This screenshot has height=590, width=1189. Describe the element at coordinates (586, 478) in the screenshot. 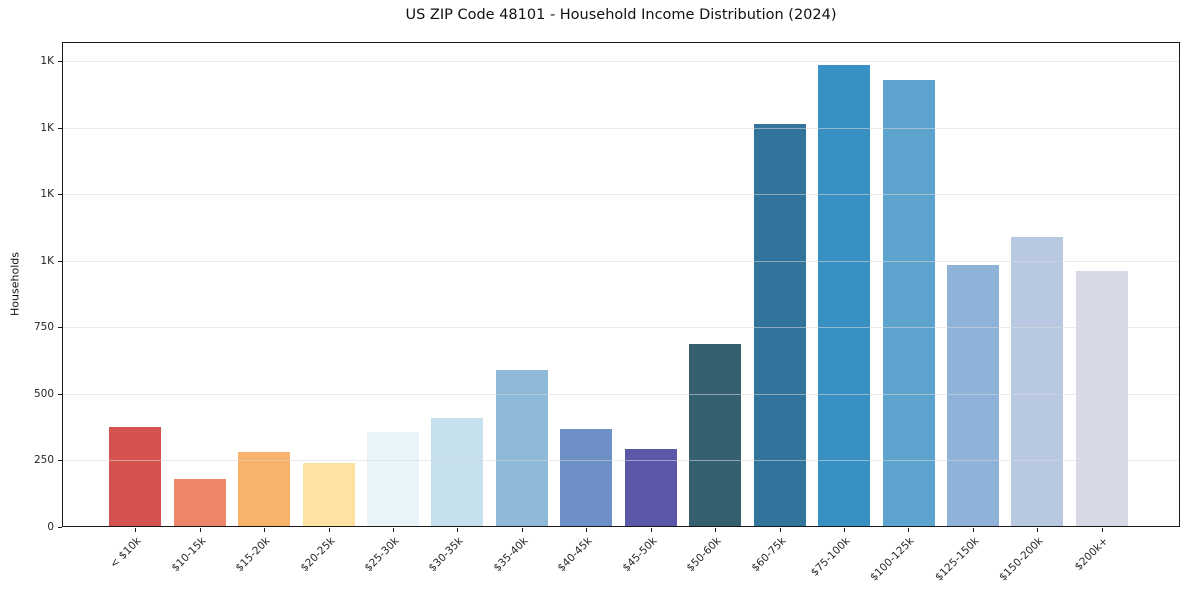

I see `bar-$40-45k` at that location.